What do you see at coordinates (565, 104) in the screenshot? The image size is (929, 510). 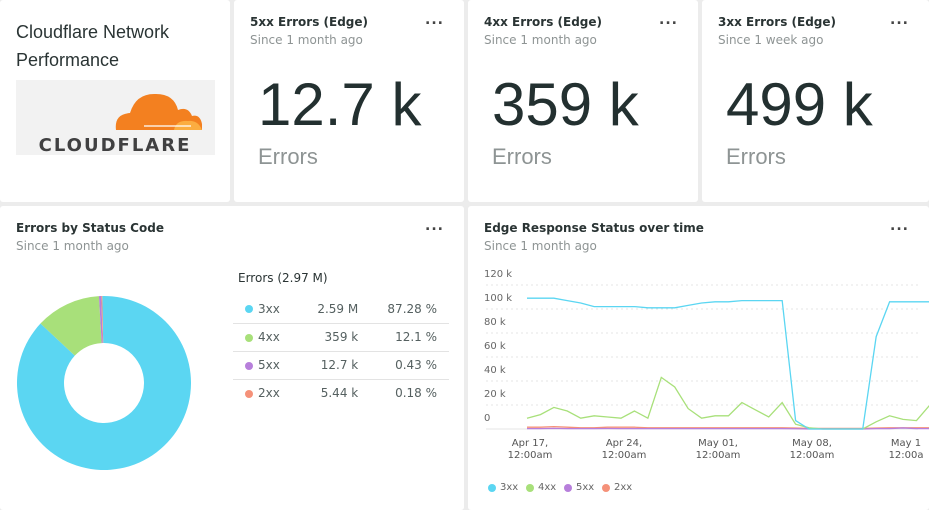 I see `billboard-value: 359 k` at bounding box center [565, 104].